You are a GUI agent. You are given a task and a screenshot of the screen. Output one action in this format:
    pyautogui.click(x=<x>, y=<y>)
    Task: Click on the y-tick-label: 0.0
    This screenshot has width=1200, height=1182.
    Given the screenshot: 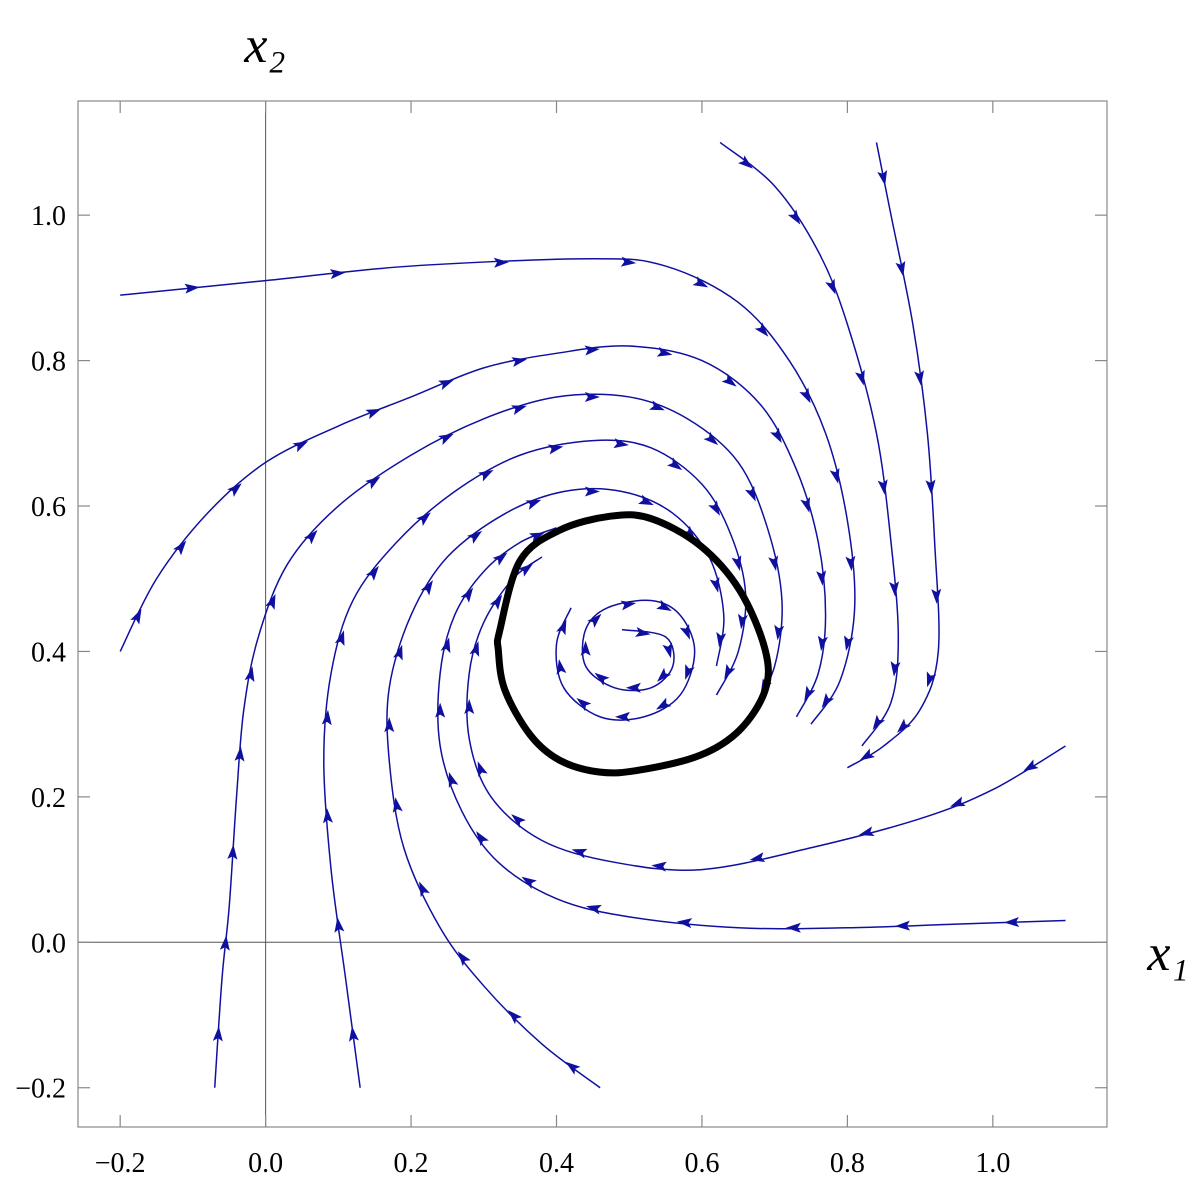 What is the action you would take?
    pyautogui.click(x=48, y=943)
    